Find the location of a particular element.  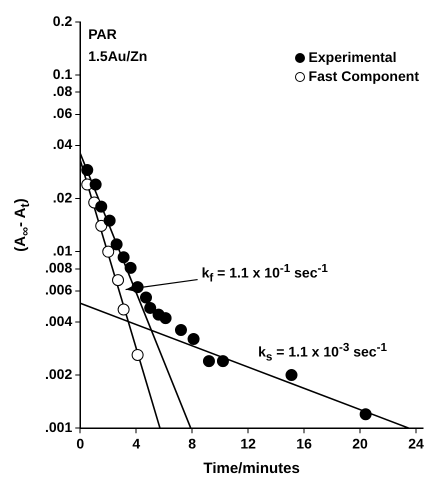

y-tick-label: .006 is located at coordinates (58, 290).